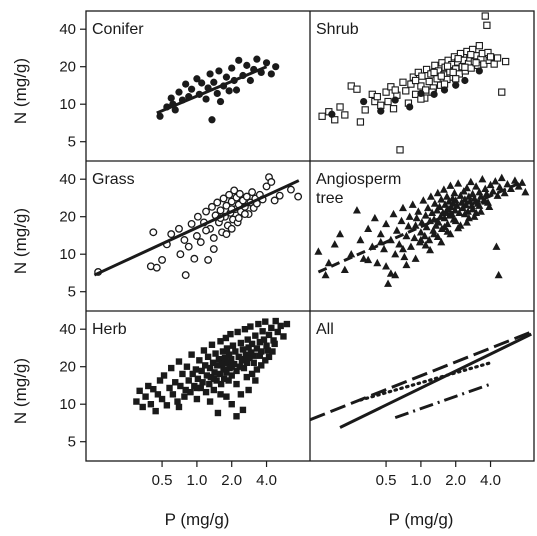  Describe the element at coordinates (72, 142) in the screenshot. I see `y-tick-label: 5` at that location.